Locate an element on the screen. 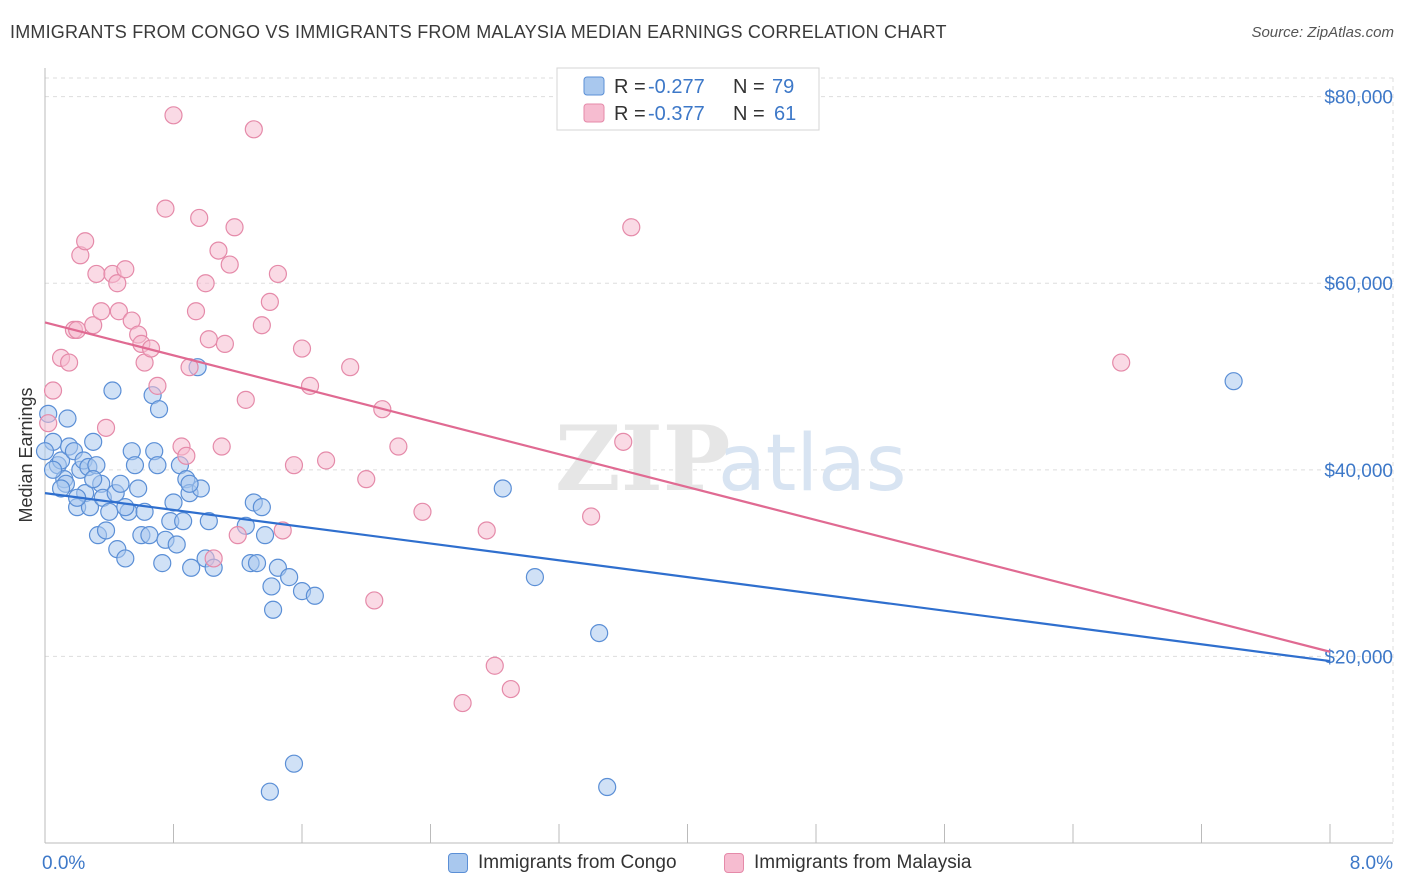 The image size is (1406, 892). watermark: ZIP atlas is located at coordinates (731, 459).